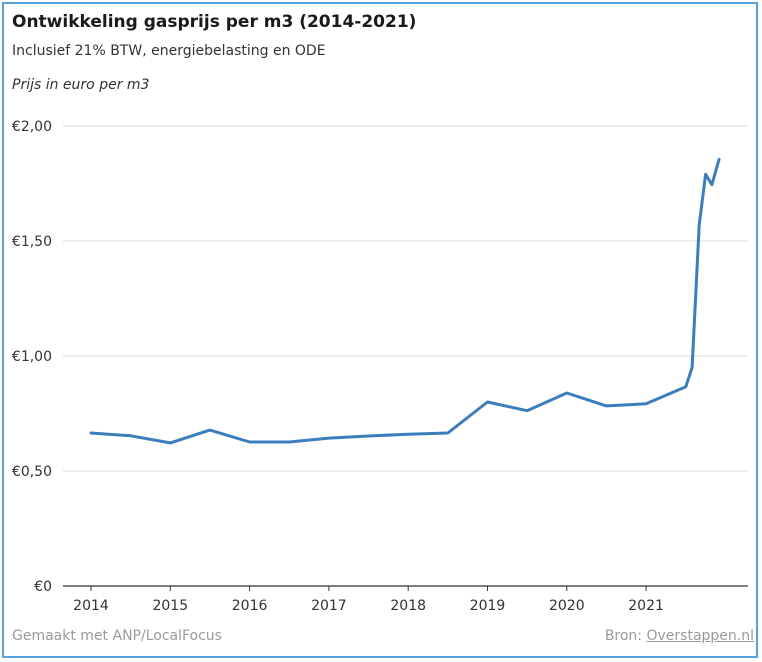 This screenshot has width=762, height=662. What do you see at coordinates (329, 606) in the screenshot?
I see `x-tick-label: 2017` at bounding box center [329, 606].